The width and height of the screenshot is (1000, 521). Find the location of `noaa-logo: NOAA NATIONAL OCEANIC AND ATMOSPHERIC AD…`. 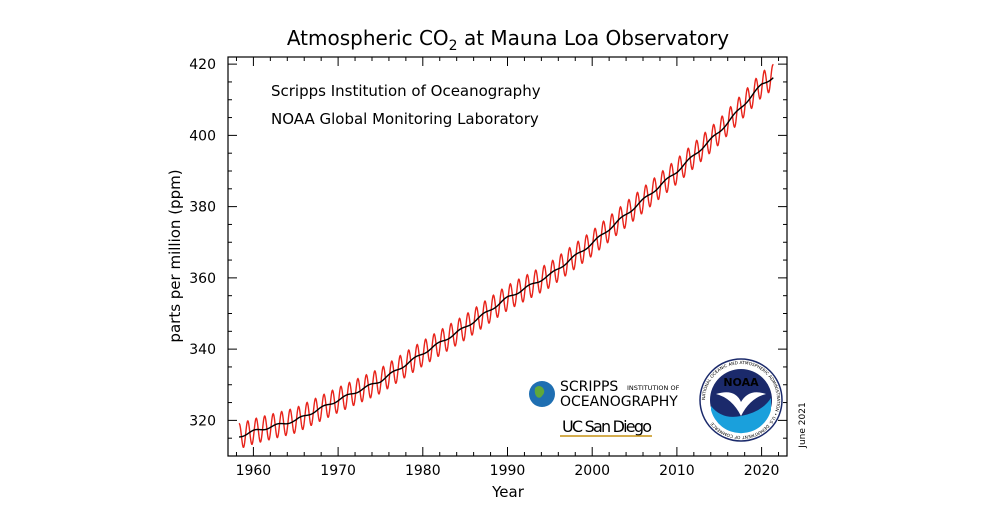

noaa-logo: NOAA NATIONAL OCEANIC AND ATMOSPHERIC AD… is located at coordinates (741, 400).